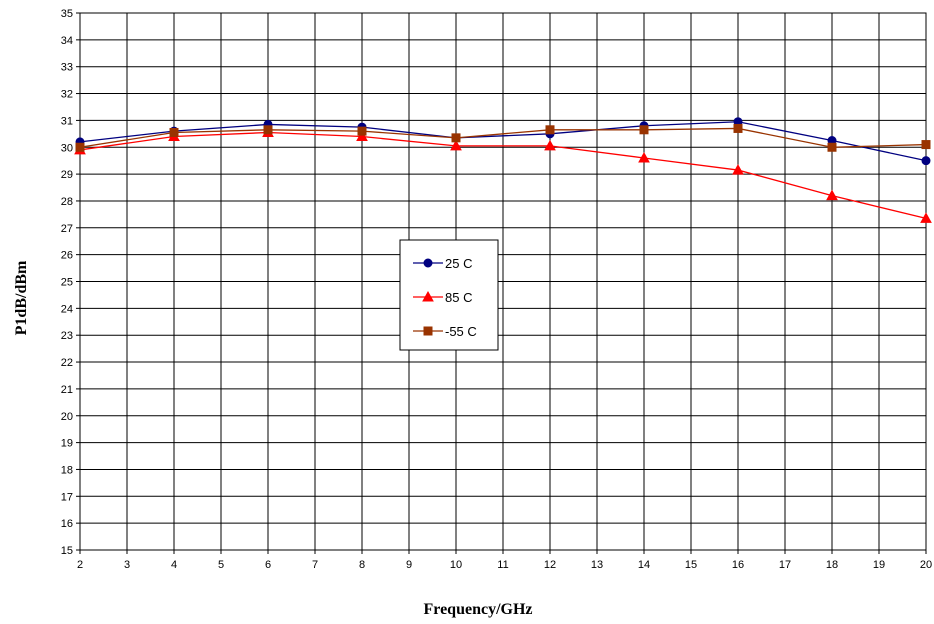 The image size is (934, 624). I want to click on x-tick-label: 10, so click(456, 565).